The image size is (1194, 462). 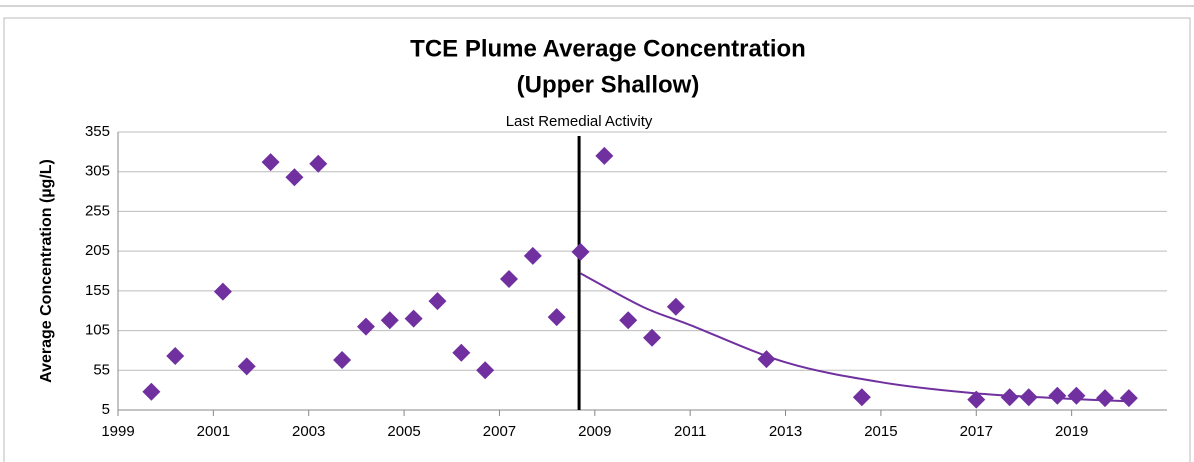 I want to click on x-tick-label: 2019, so click(x=1071, y=431).